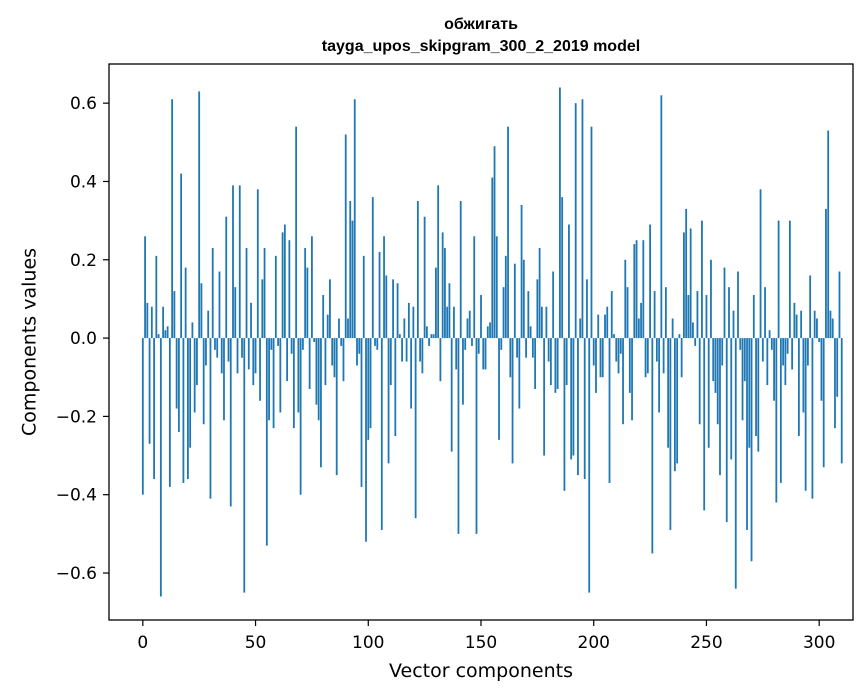 Image resolution: width=867 pixels, height=696 pixels. What do you see at coordinates (481, 46) in the screenshot?
I see `chart-title-model: tayga_upos_skipgram_300_2_2019 model` at bounding box center [481, 46].